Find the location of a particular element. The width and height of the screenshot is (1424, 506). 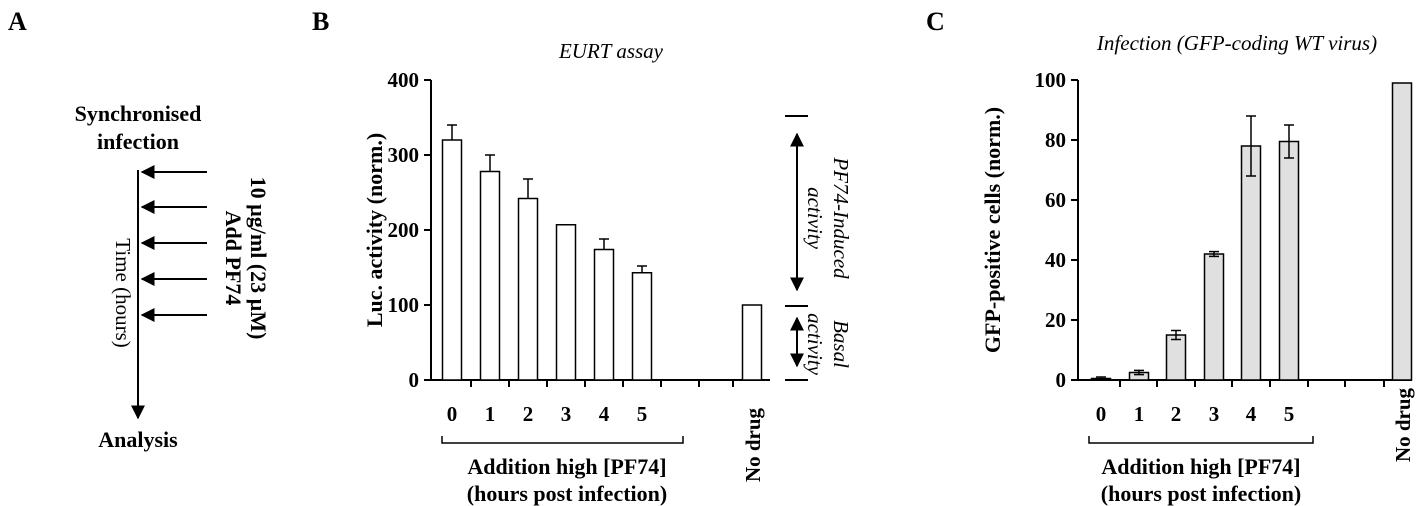

chart-b-title: EURT assay is located at coordinates (611, 51).